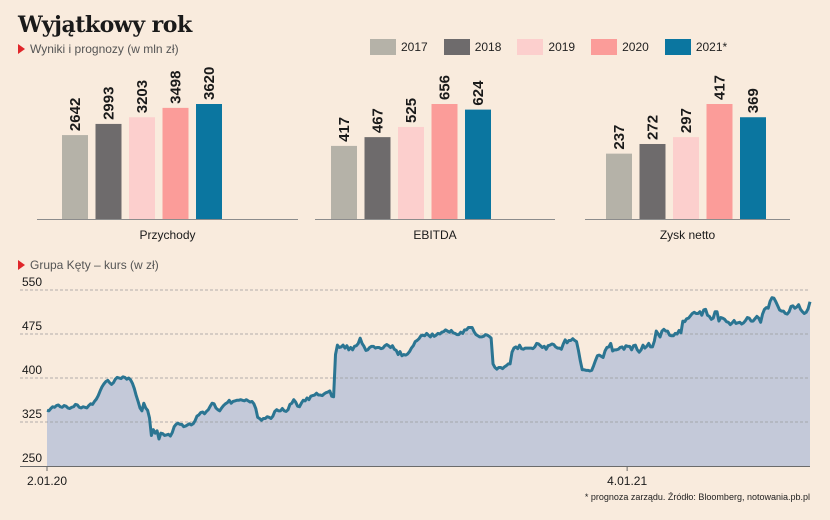  Describe the element at coordinates (619, 137) in the screenshot. I see `bar-value-label: 237` at that location.